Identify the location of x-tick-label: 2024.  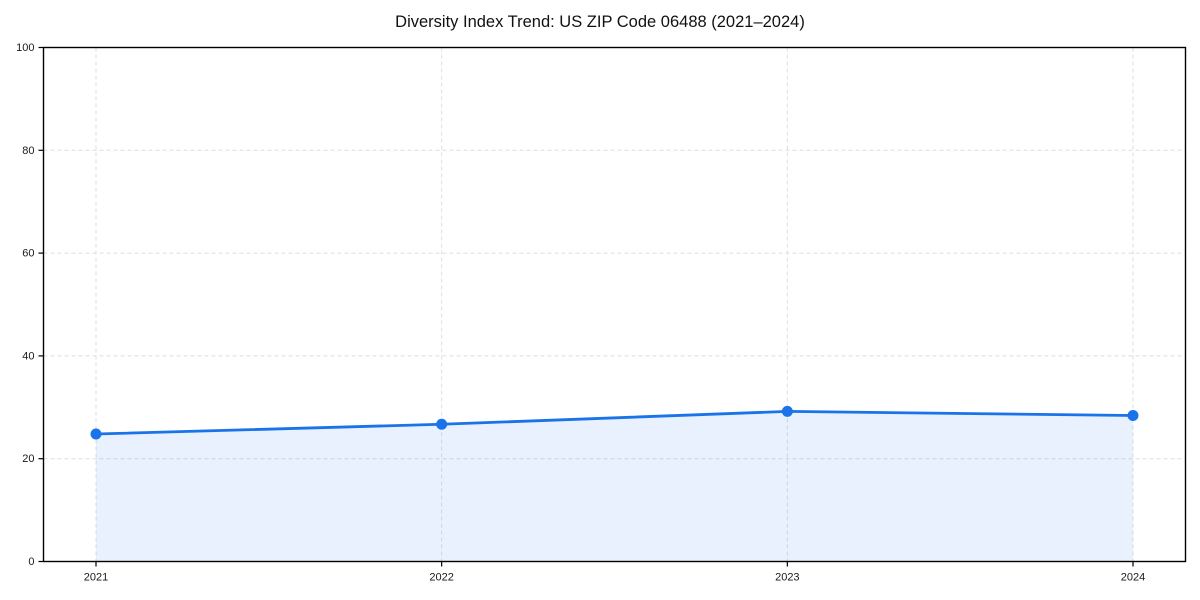
(1133, 578).